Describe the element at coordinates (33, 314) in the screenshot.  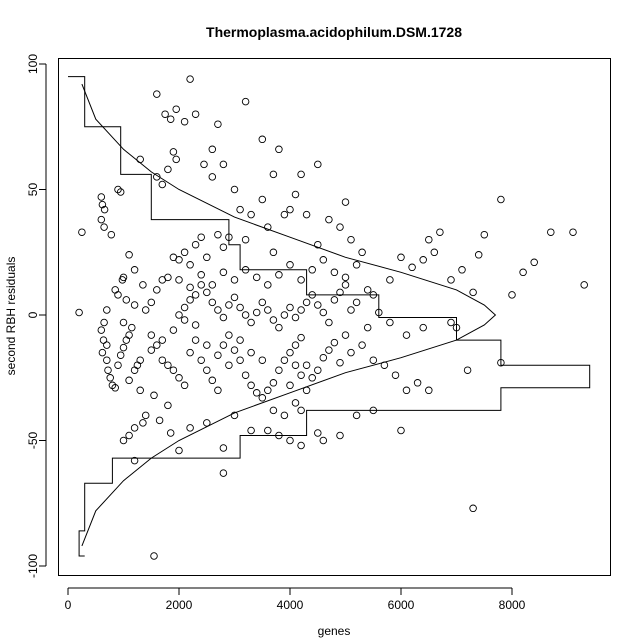
I see `y-tick-label: 0` at that location.